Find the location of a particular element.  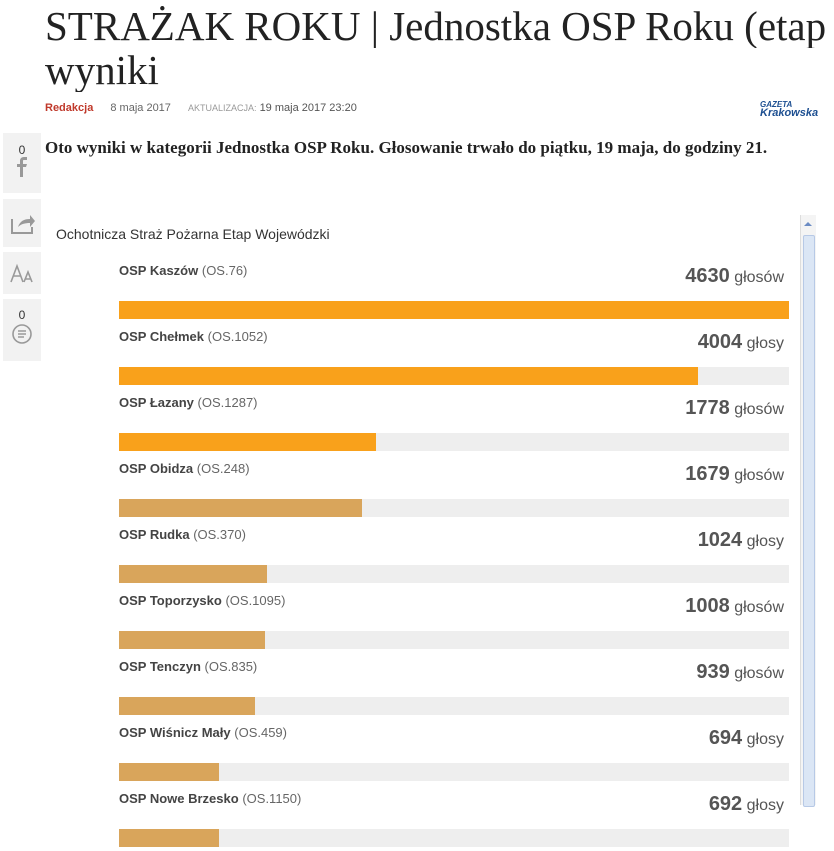

votes-number: 4004 is located at coordinates (720, 342).